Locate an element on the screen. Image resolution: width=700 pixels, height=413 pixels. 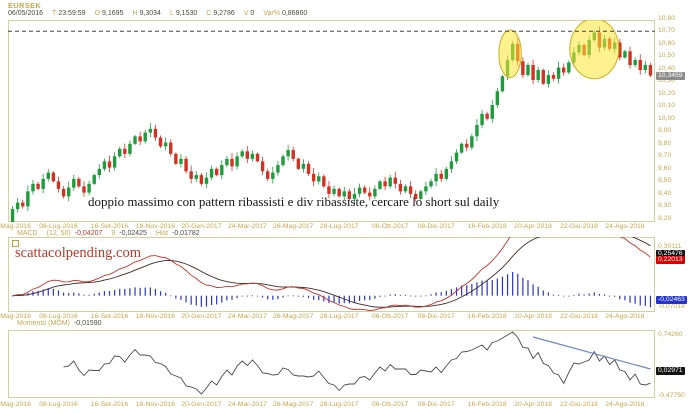
momentum-info-row: Momento (MOM) -0,01590 is located at coordinates (59, 324).